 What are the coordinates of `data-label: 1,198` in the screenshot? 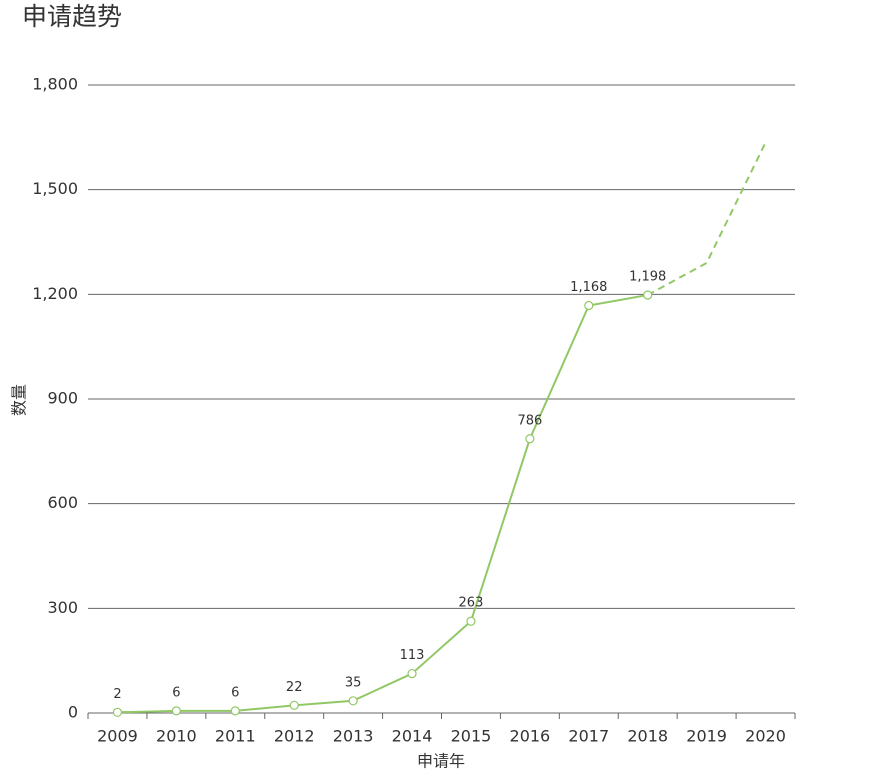 It's located at (647, 277).